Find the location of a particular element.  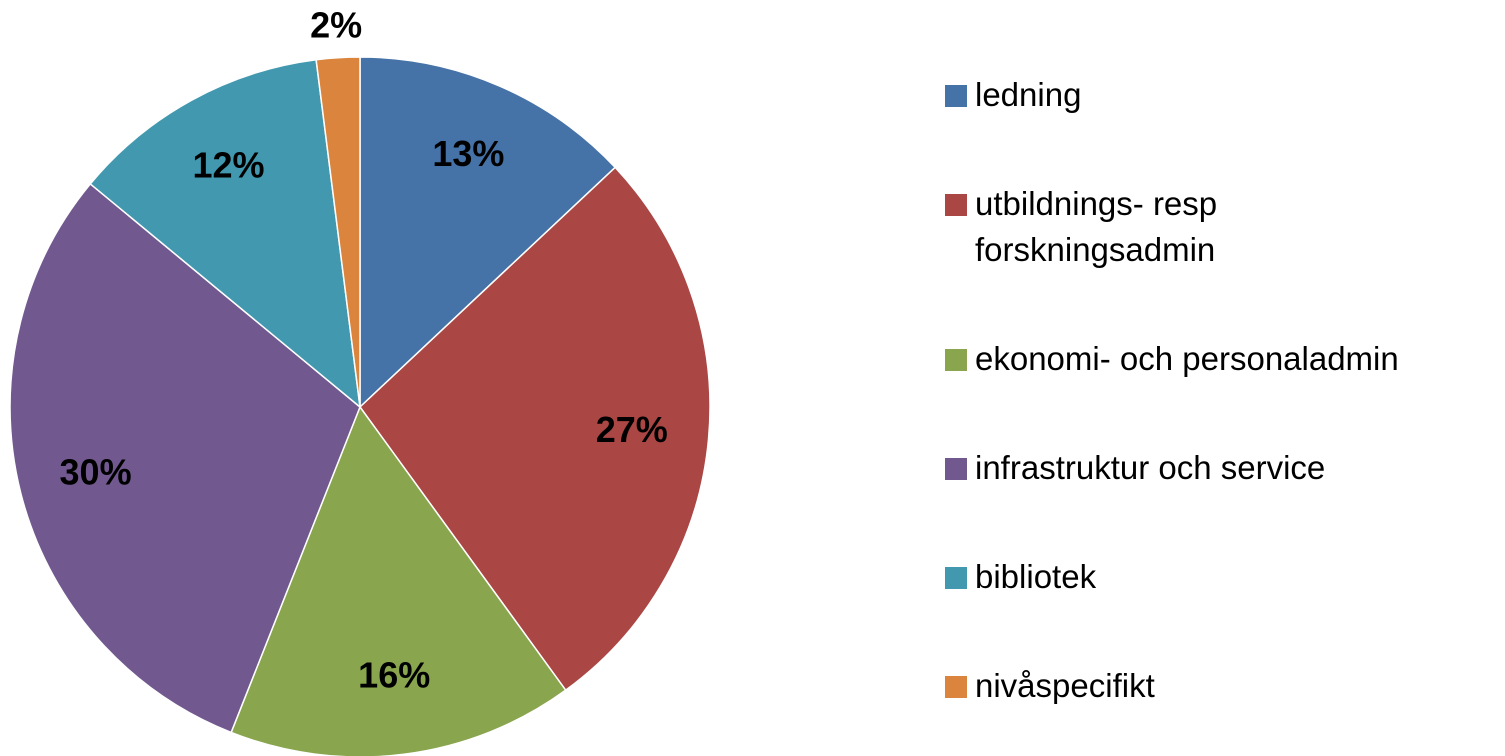

legend-label: ledning is located at coordinates (1028, 94).